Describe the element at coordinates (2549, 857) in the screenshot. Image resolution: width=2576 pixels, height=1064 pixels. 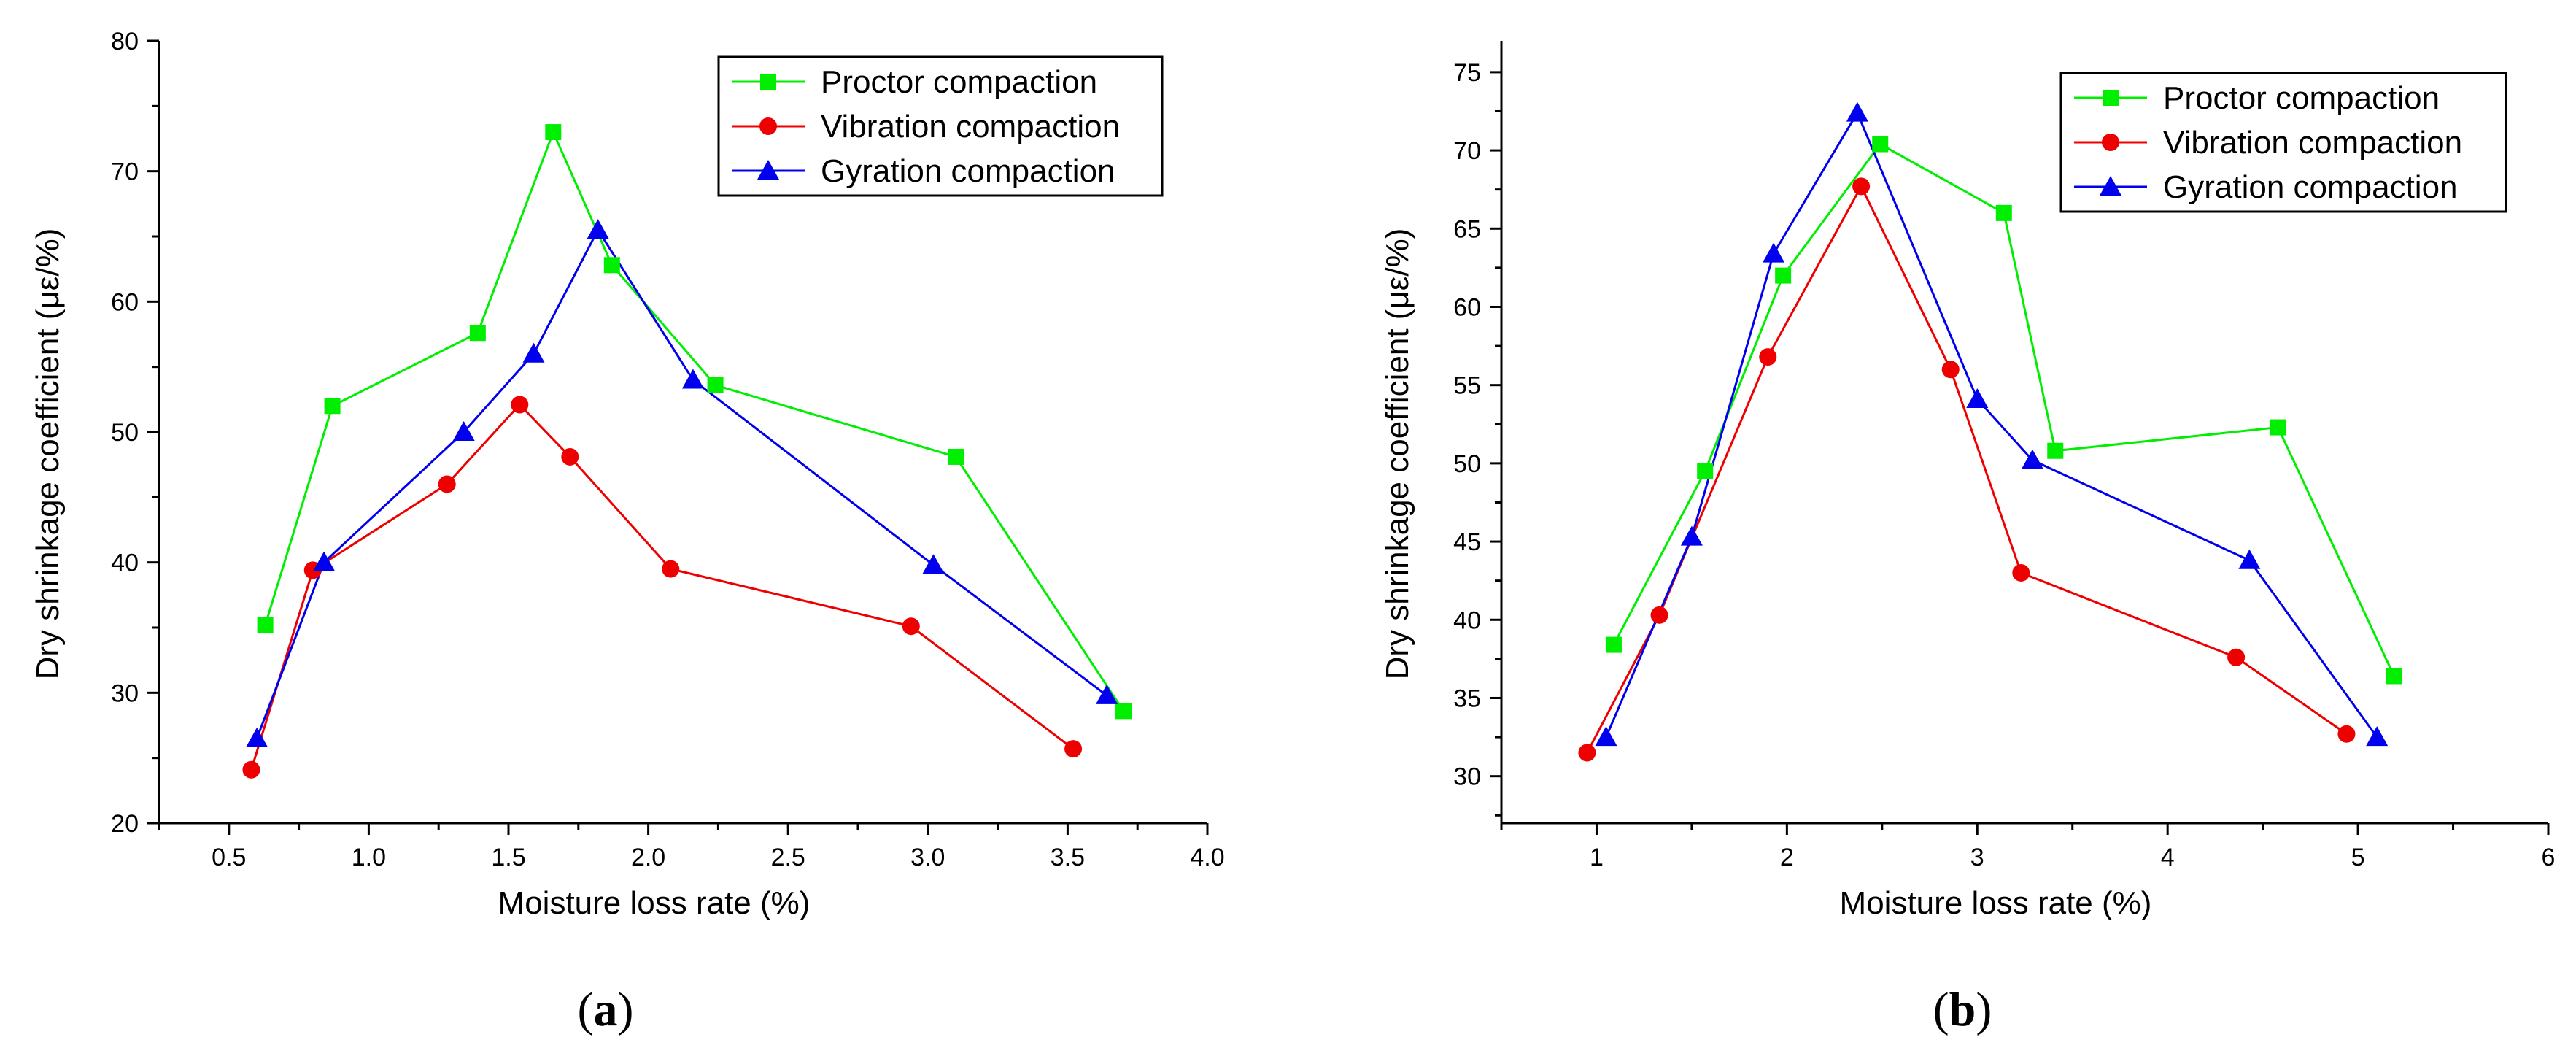
I see `x-tick-label: 6` at that location.